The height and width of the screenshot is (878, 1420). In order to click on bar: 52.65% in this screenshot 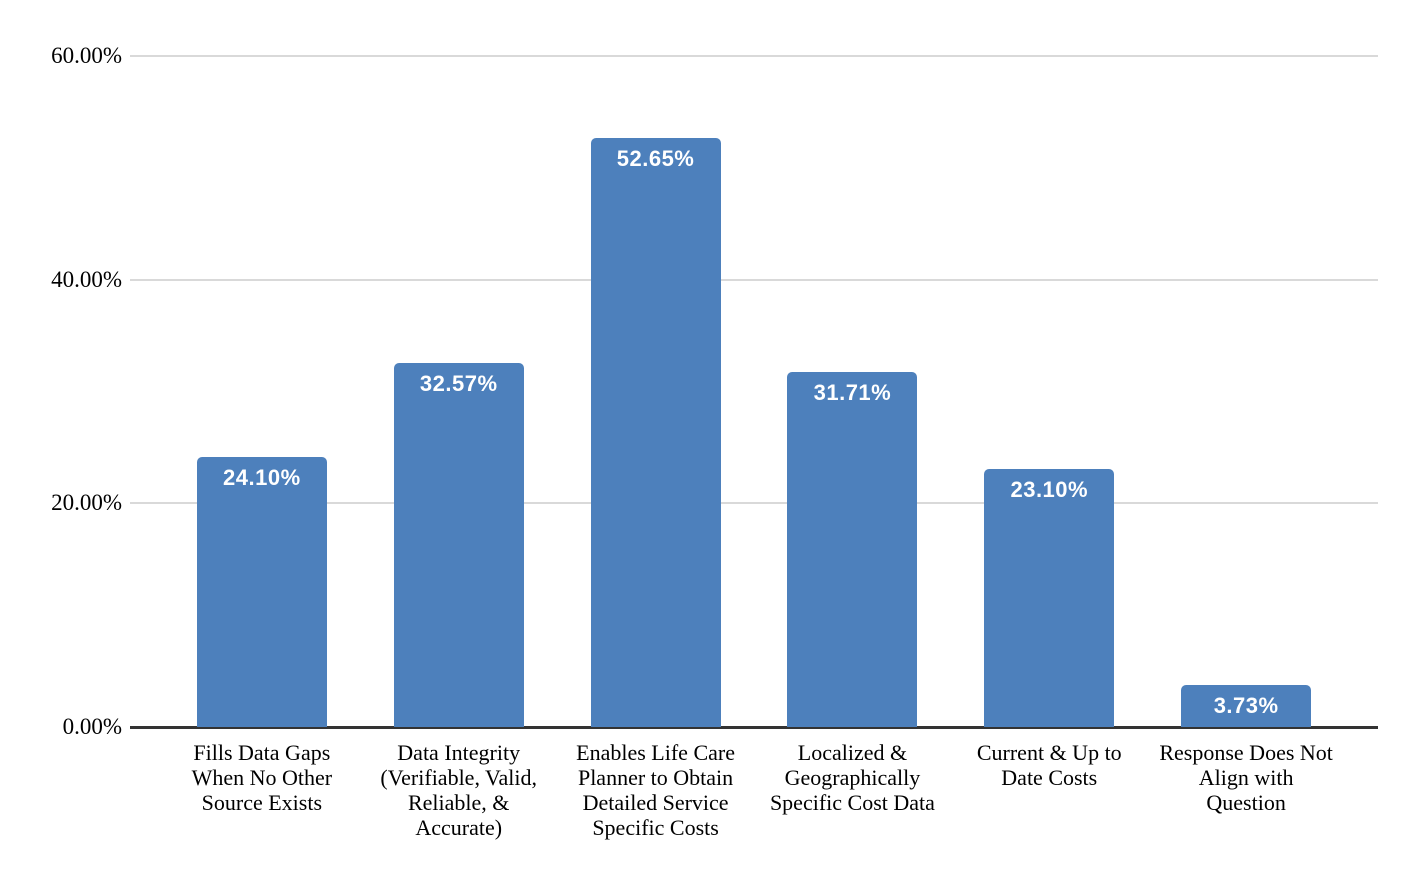, I will do `click(655, 432)`.